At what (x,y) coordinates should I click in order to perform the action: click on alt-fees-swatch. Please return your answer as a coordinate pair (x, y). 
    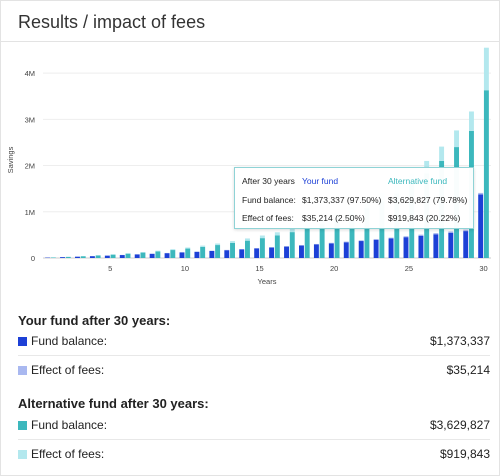
    Looking at the image, I should click on (22, 454).